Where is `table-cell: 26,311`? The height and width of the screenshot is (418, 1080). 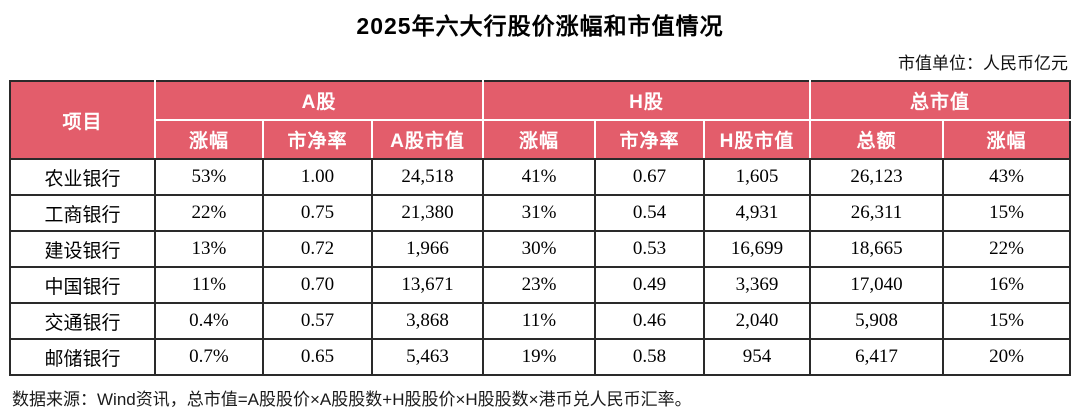 table-cell: 26,311 is located at coordinates (876, 213).